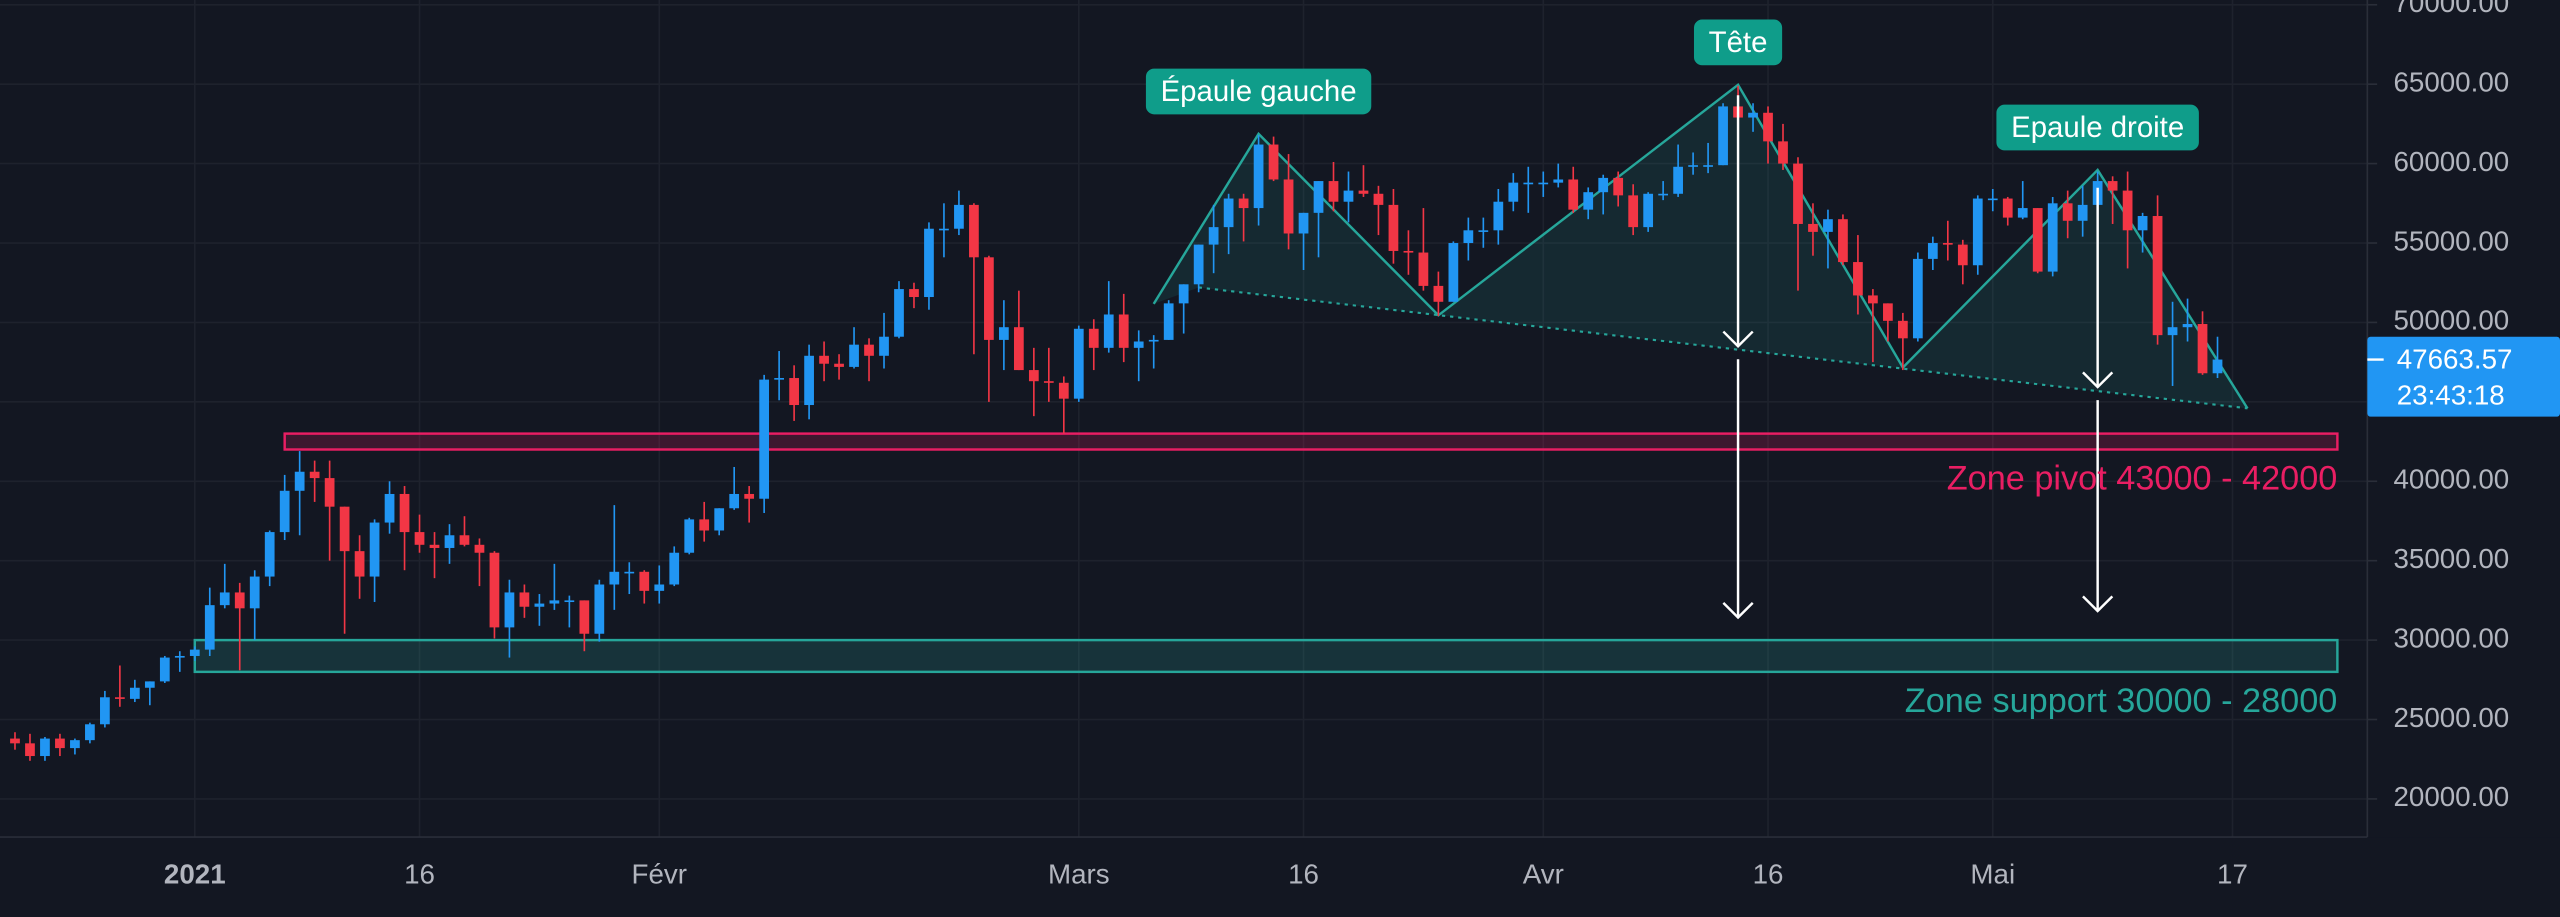 This screenshot has width=2560, height=917. I want to click on x-tick-label: 16, so click(1303, 874).